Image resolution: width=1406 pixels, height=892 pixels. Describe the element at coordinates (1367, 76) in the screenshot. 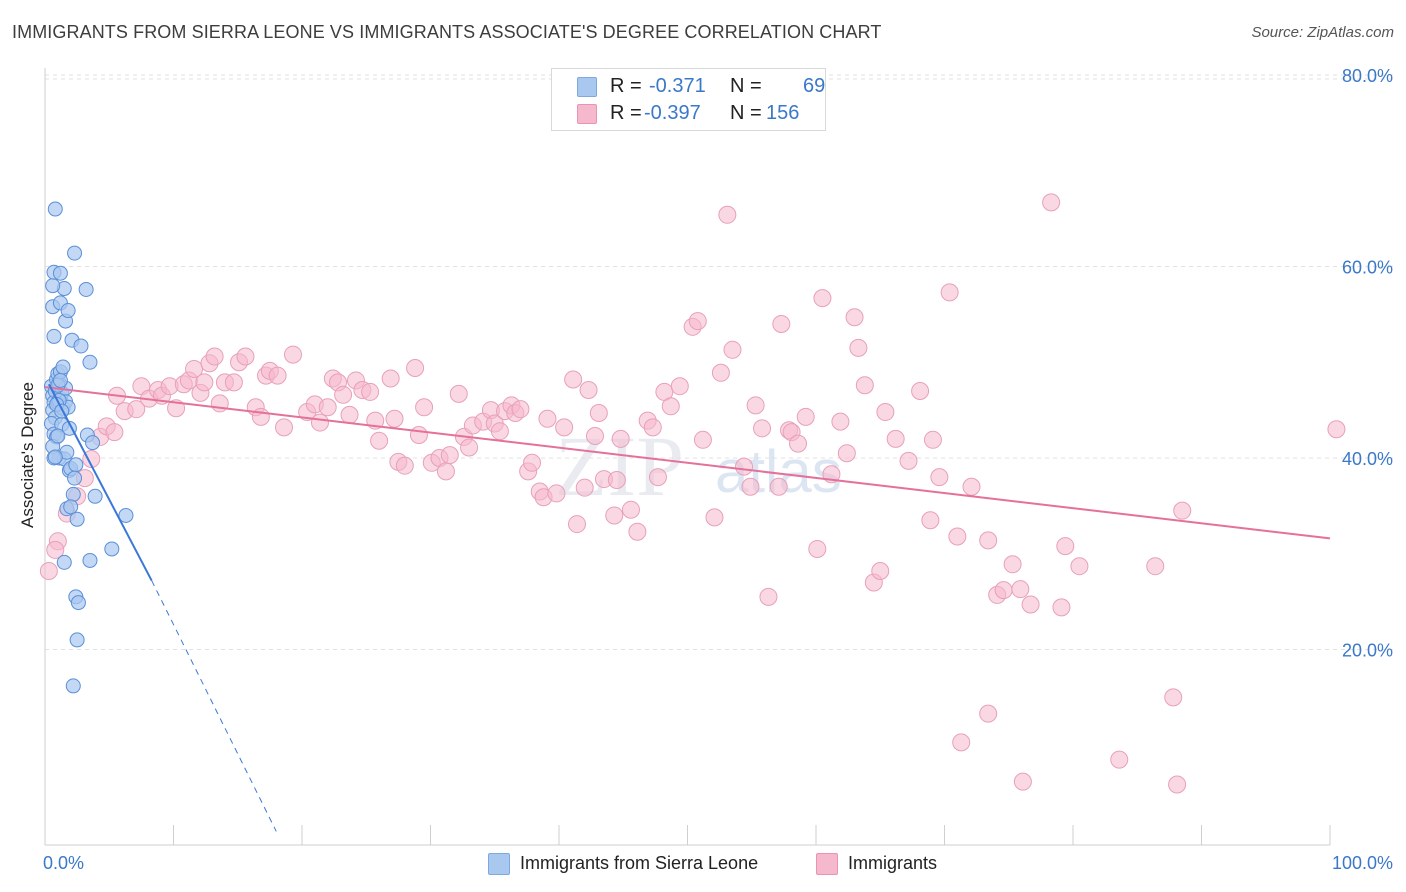

I see `y-tick-label: 80.0%` at that location.